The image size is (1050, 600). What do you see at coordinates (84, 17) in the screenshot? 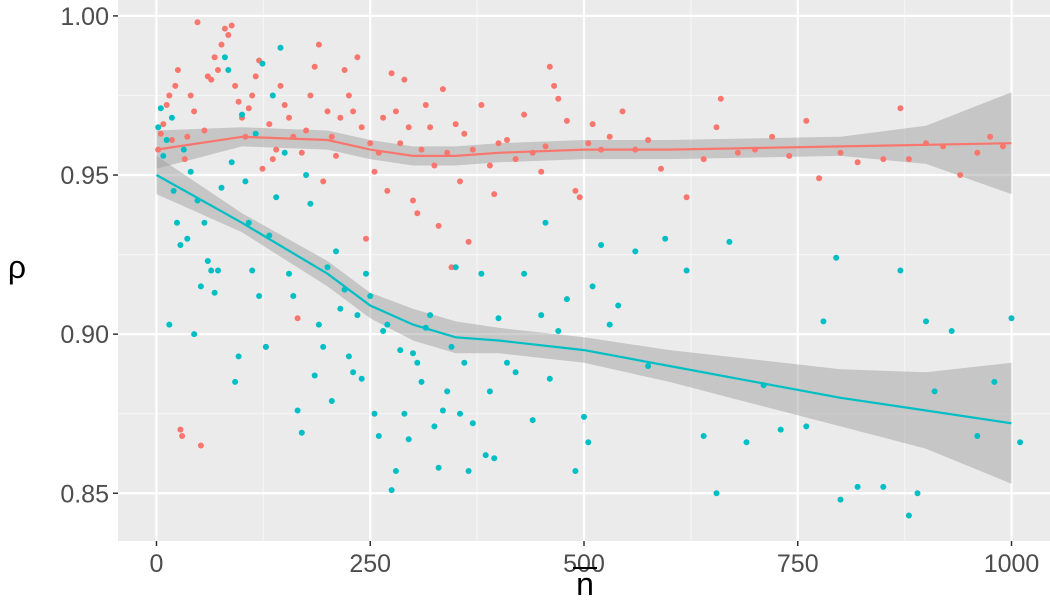
I see `y-tick-label: 1.00` at bounding box center [84, 17].